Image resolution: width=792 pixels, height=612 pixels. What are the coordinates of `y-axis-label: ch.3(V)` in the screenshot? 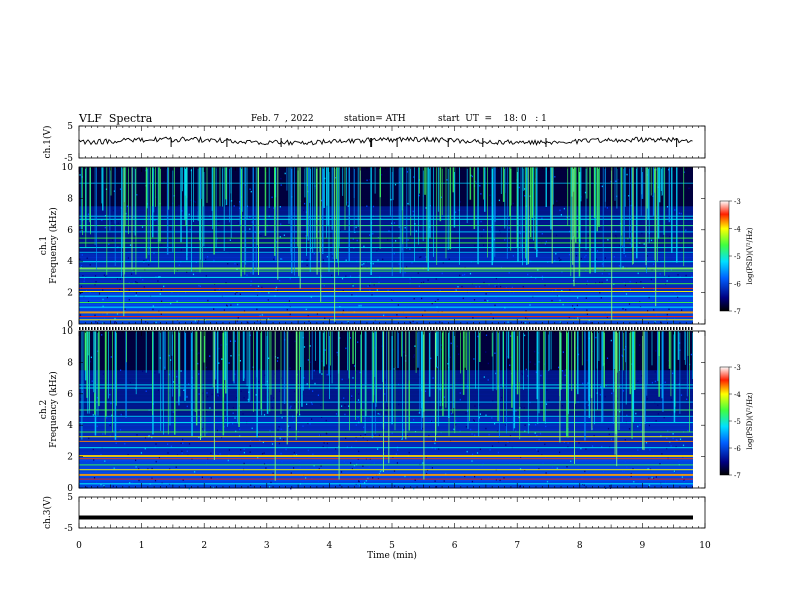 It's located at (47, 512).